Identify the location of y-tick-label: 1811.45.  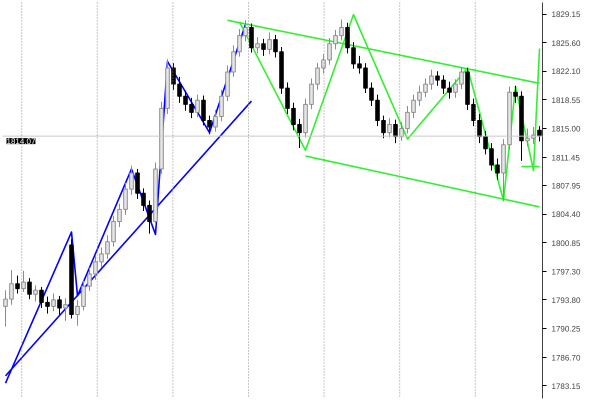
(566, 157).